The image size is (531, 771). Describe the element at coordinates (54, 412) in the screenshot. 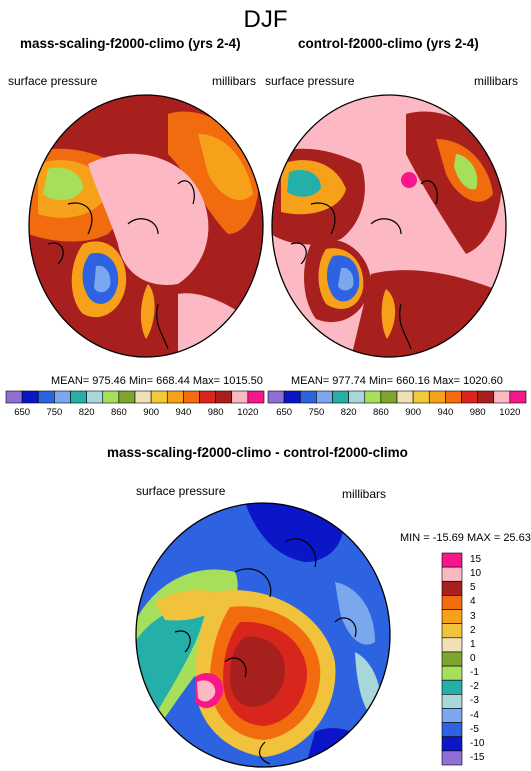

I see `panel1-colorbar-tick-label: 750` at that location.